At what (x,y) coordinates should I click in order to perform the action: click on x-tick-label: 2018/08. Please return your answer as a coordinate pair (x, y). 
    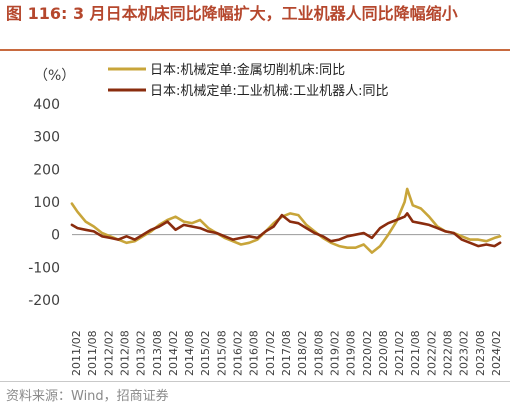
    Looking at the image, I should click on (318, 353).